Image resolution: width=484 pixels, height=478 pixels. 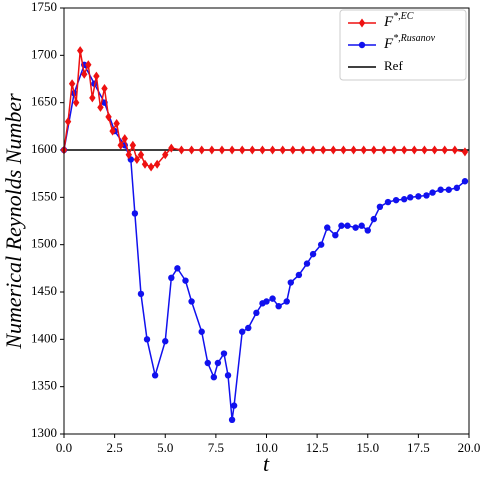 I want to click on x-tick-label: 5.0, so click(x=165, y=447).